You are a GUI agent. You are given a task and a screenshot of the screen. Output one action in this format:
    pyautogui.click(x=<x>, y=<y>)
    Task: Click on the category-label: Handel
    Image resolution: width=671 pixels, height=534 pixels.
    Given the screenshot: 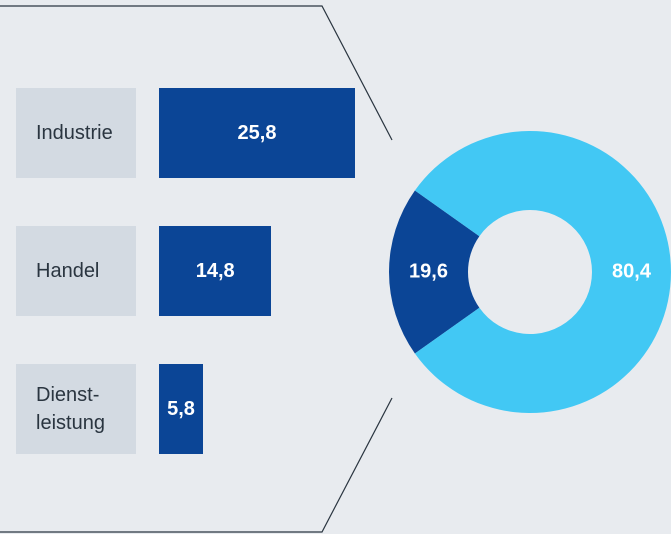 What is the action you would take?
    pyautogui.click(x=76, y=271)
    